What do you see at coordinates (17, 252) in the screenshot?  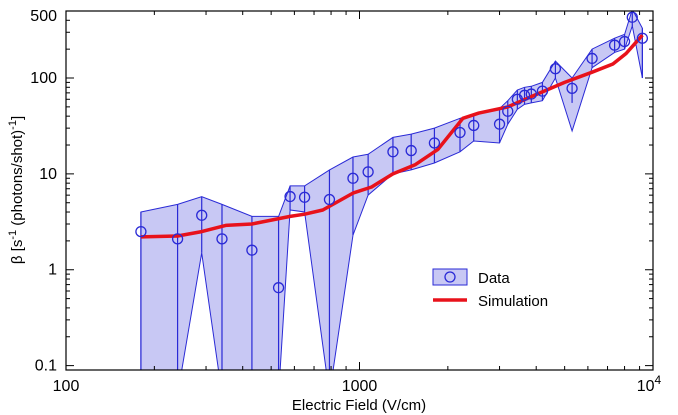 I see `y-axis-title-main: β [s` at bounding box center [17, 252].